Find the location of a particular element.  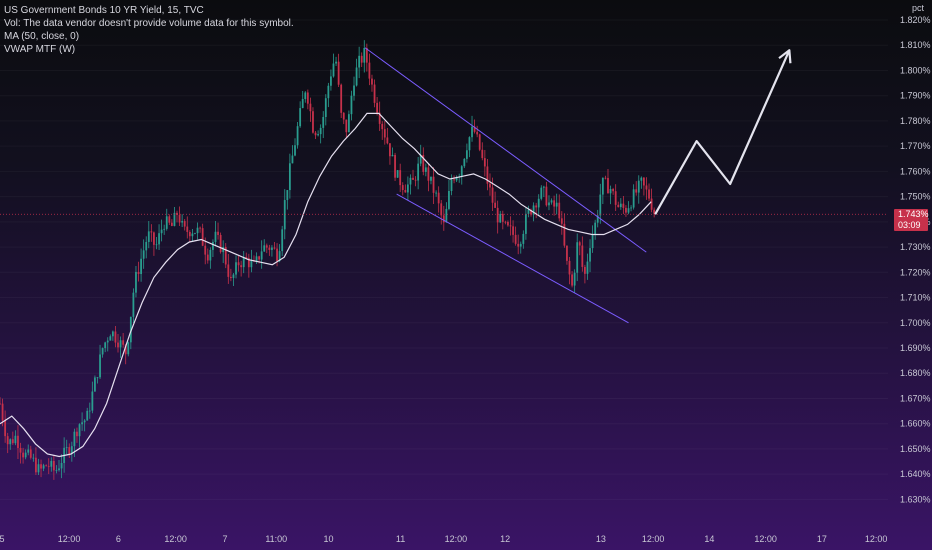

price-tick-label: 1.820% is located at coordinates (915, 20).